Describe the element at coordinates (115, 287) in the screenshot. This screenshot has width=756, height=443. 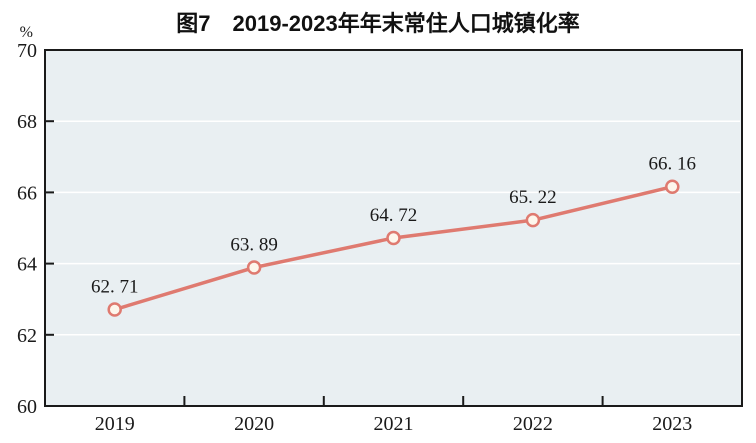
I see `data-point-label: 62. 71` at that location.